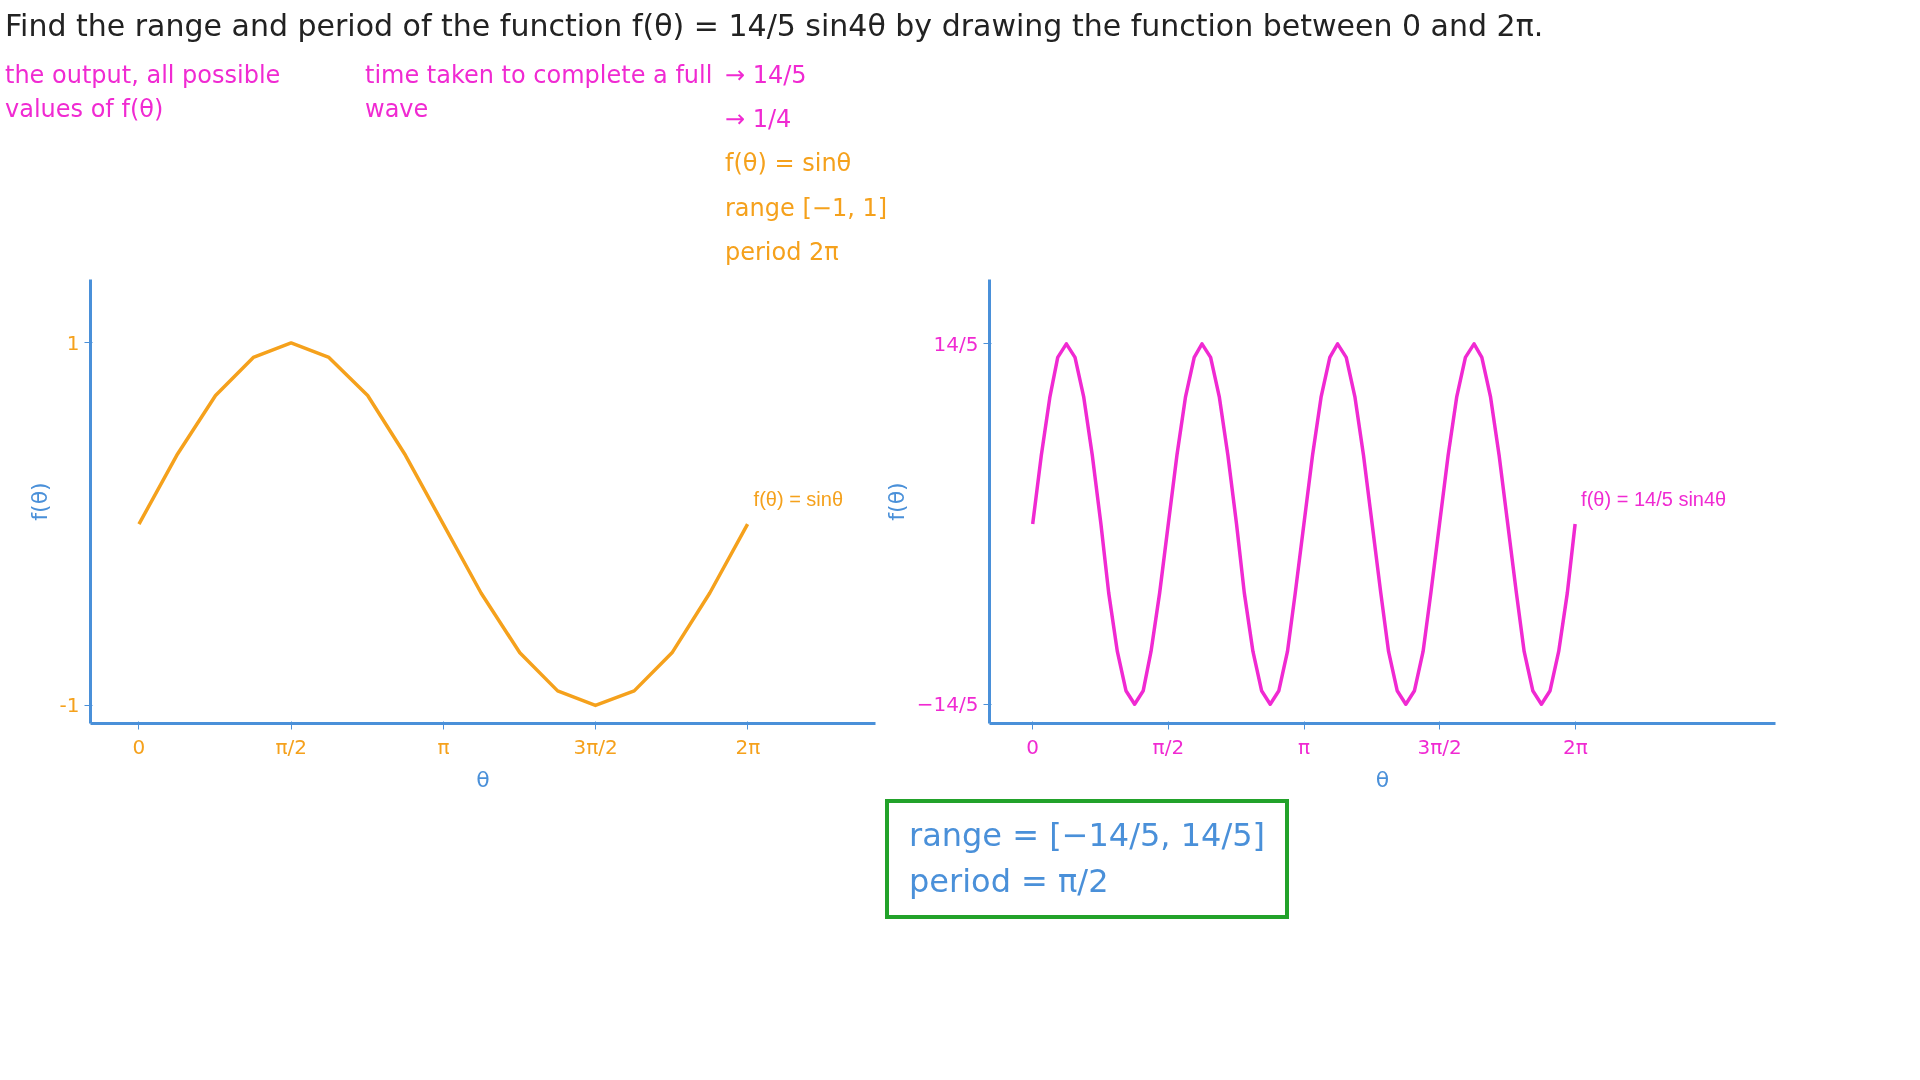 This screenshot has height=1080, width=1920. What do you see at coordinates (788, 164) in the screenshot?
I see `text: f(θ) = sinθ` at bounding box center [788, 164].